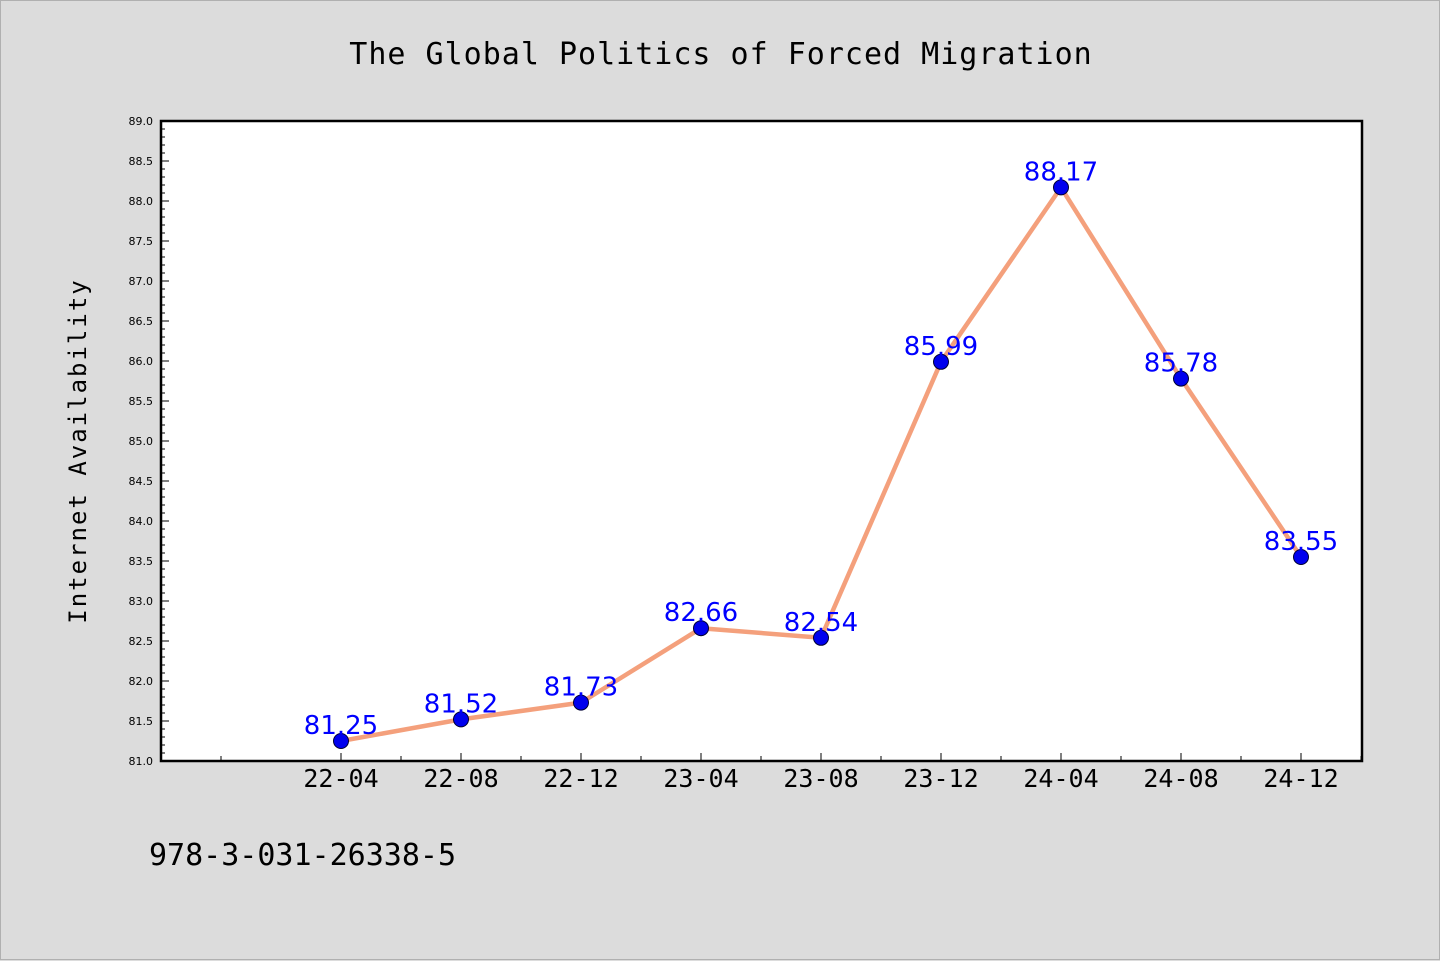  Describe the element at coordinates (141, 121) in the screenshot. I see `y-tick-label: 89.0` at that location.